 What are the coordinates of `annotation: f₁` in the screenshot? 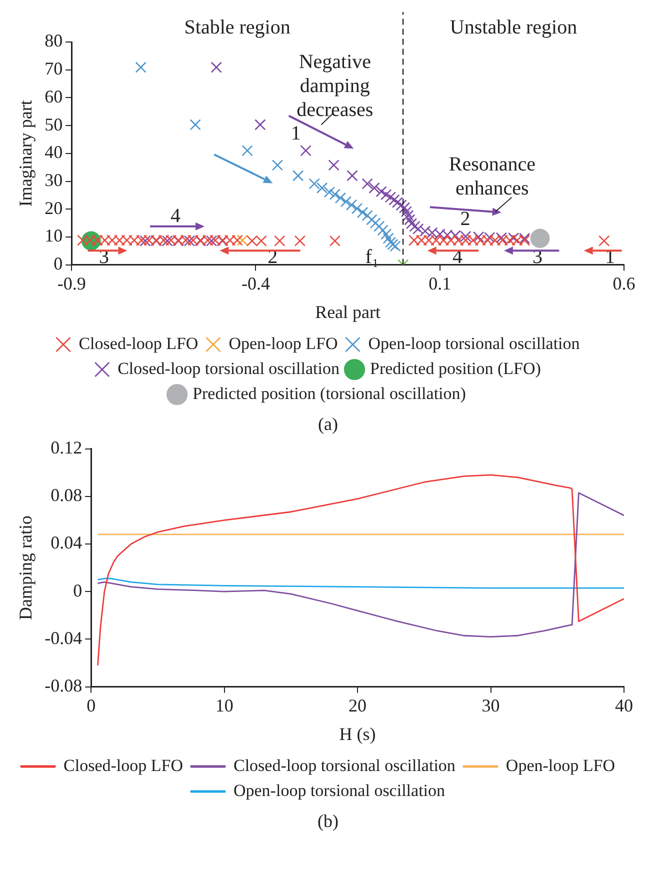 It's located at (372, 257).